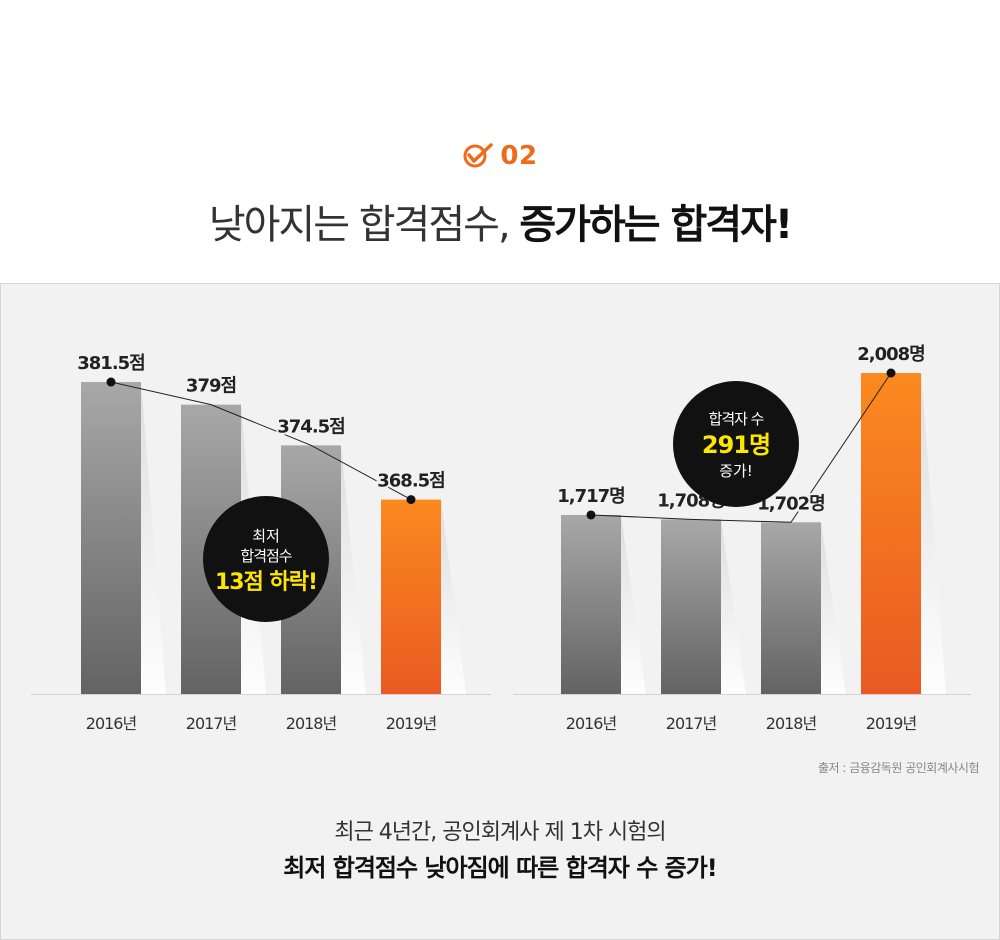  I want to click on callout-text: 합격점수, so click(265, 556).